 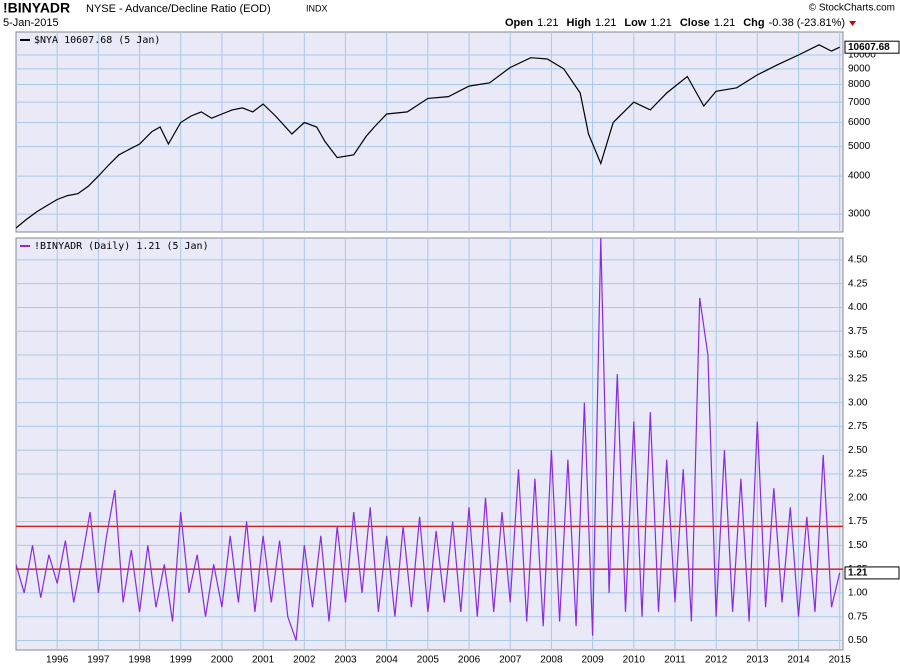 I want to click on x-tick-label: 2011, so click(x=675, y=660).